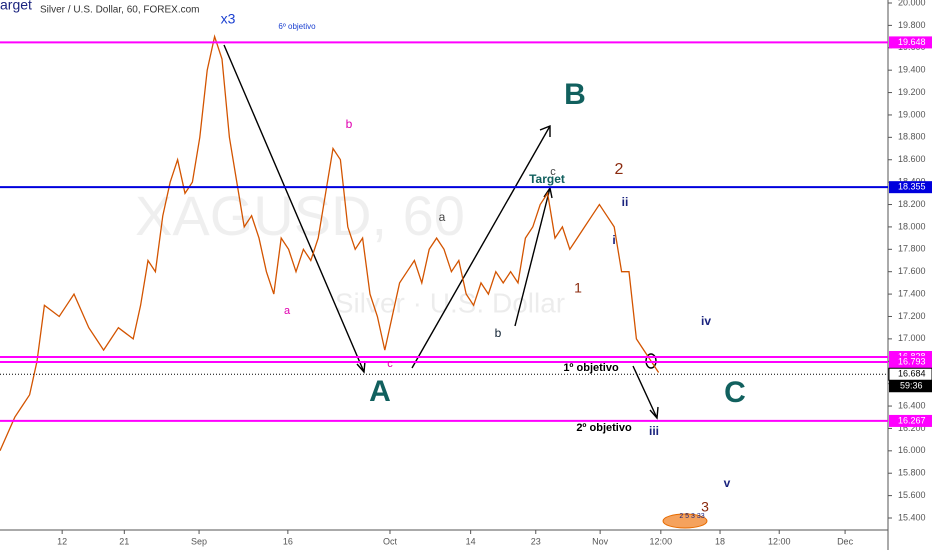 This screenshot has width=932, height=550. I want to click on countdown-box, so click(910, 386).